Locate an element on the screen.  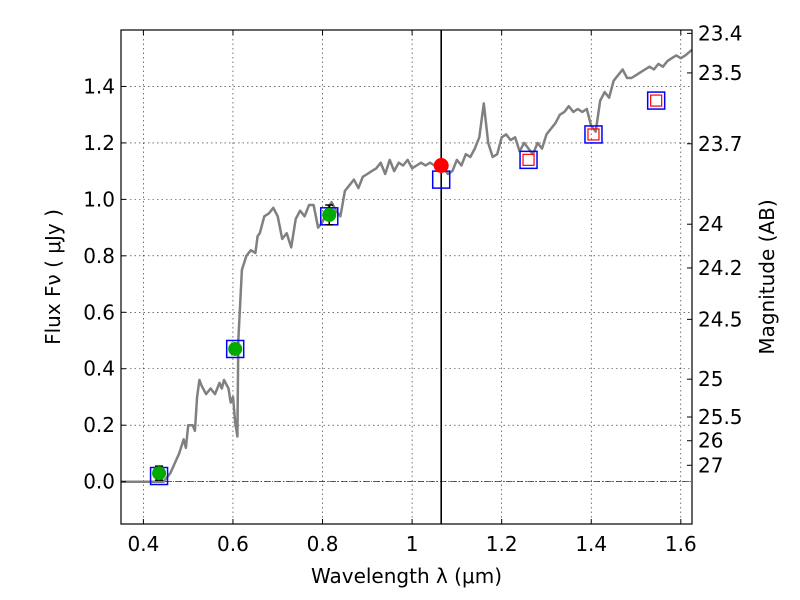
x-tick-label: 1.2 is located at coordinates (502, 544).